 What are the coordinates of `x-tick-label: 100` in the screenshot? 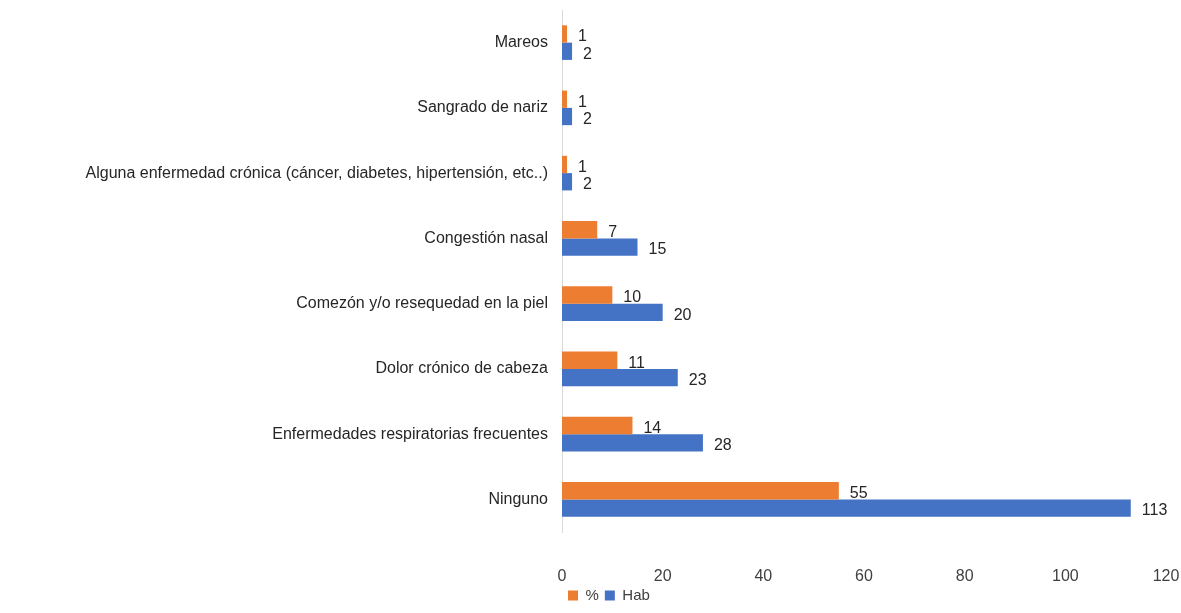 It's located at (1065, 576).